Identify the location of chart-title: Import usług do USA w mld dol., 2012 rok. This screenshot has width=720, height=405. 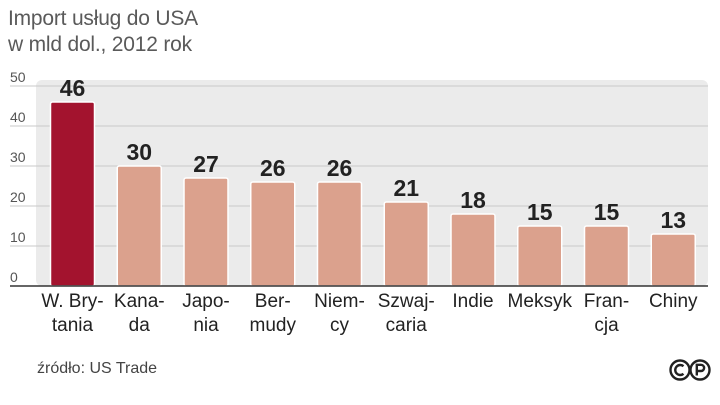
(103, 32).